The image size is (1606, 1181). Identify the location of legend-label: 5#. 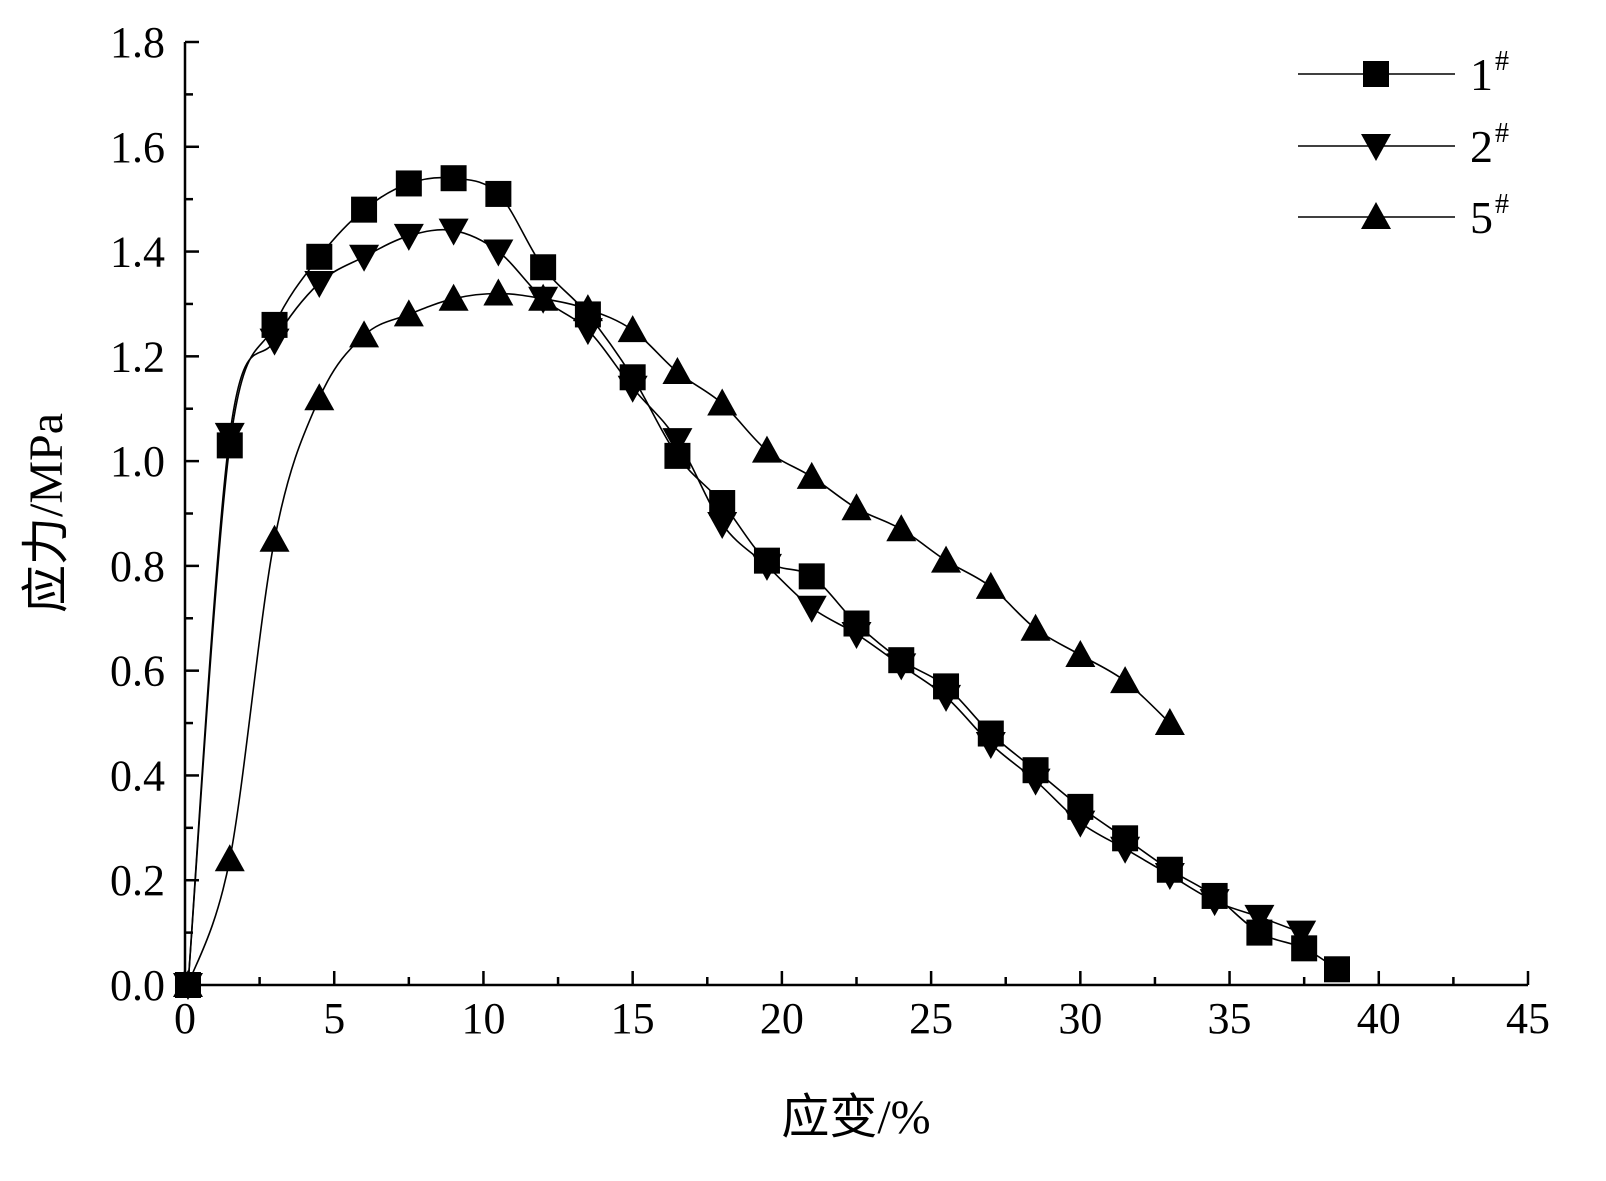
(1489, 216).